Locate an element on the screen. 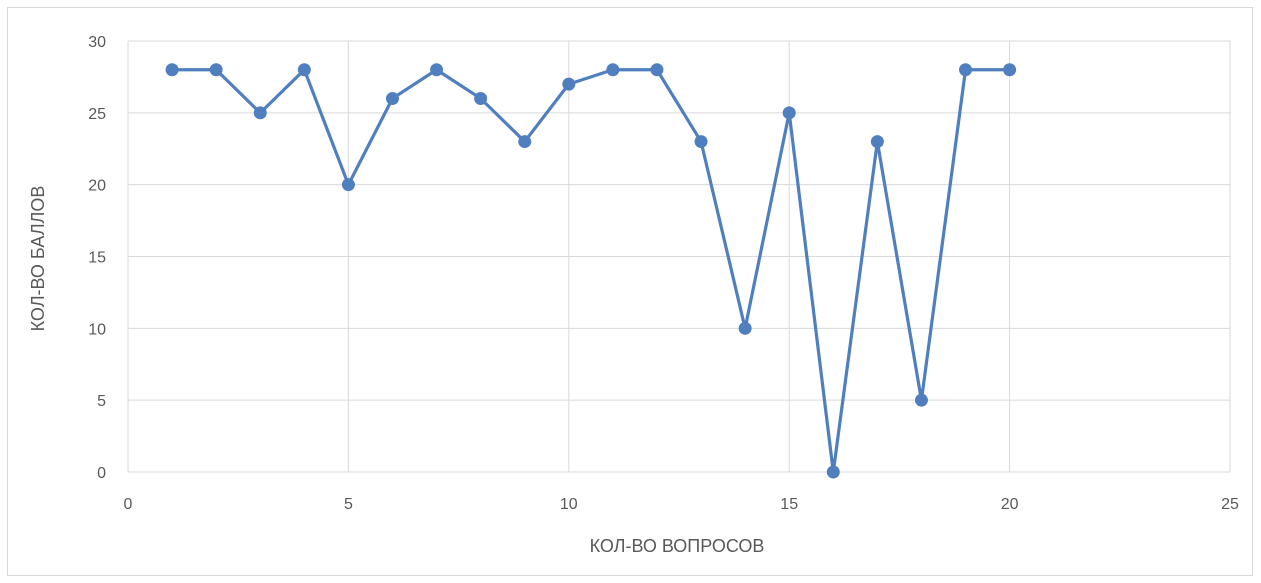  y-tick-label: 20 is located at coordinates (97, 186).